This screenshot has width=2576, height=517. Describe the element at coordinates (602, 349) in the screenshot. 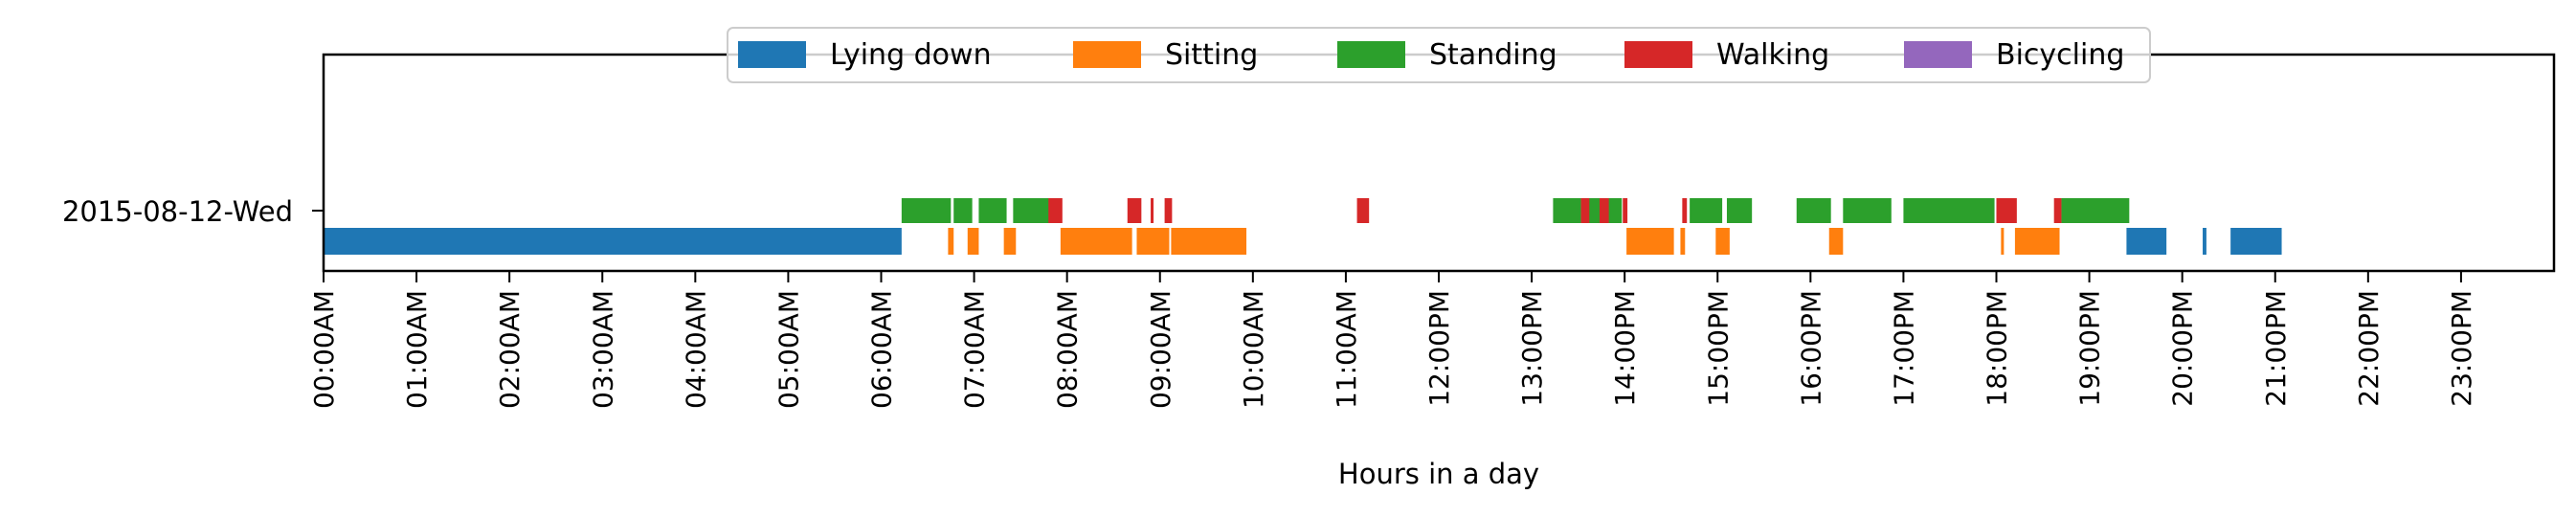

I see `xtick-label: 03:00AM` at that location.